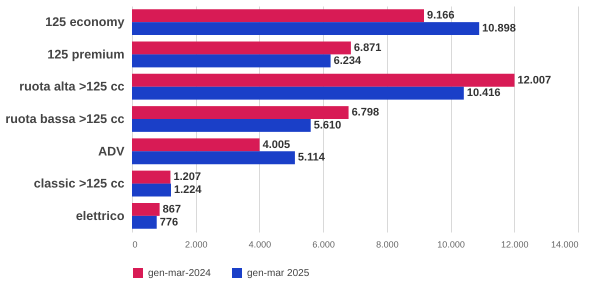 This screenshot has height=290, width=602. Describe the element at coordinates (366, 112) in the screenshot. I see `data-label: 6.798` at that location.